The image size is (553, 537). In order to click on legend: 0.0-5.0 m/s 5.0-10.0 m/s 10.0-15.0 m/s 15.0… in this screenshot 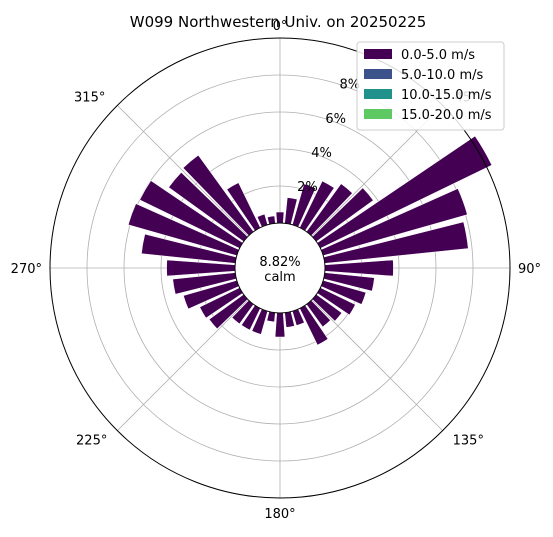, I will do `click(430, 86)`.